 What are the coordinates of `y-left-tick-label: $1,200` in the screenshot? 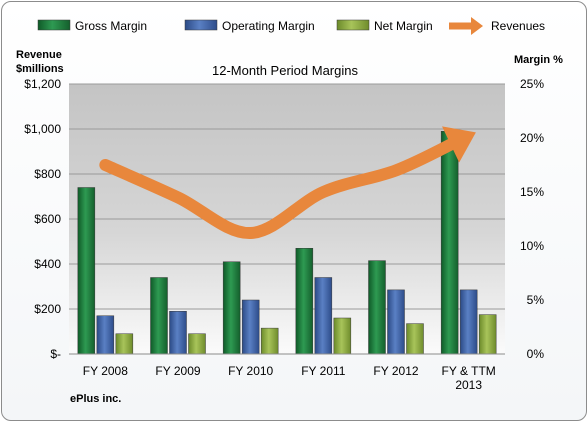 It's located at (42, 84).